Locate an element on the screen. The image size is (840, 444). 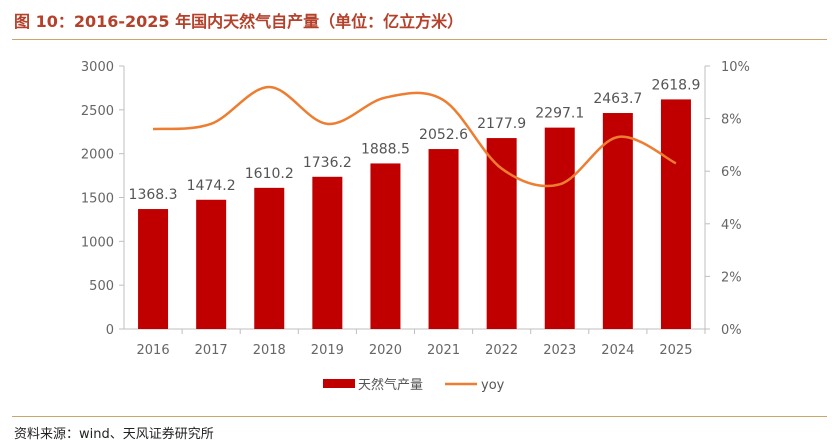
y-left-tick-label: 2500 is located at coordinates (97, 111).